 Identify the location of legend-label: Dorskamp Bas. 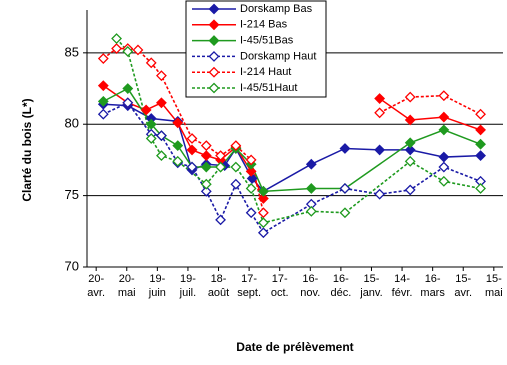
(276, 9).